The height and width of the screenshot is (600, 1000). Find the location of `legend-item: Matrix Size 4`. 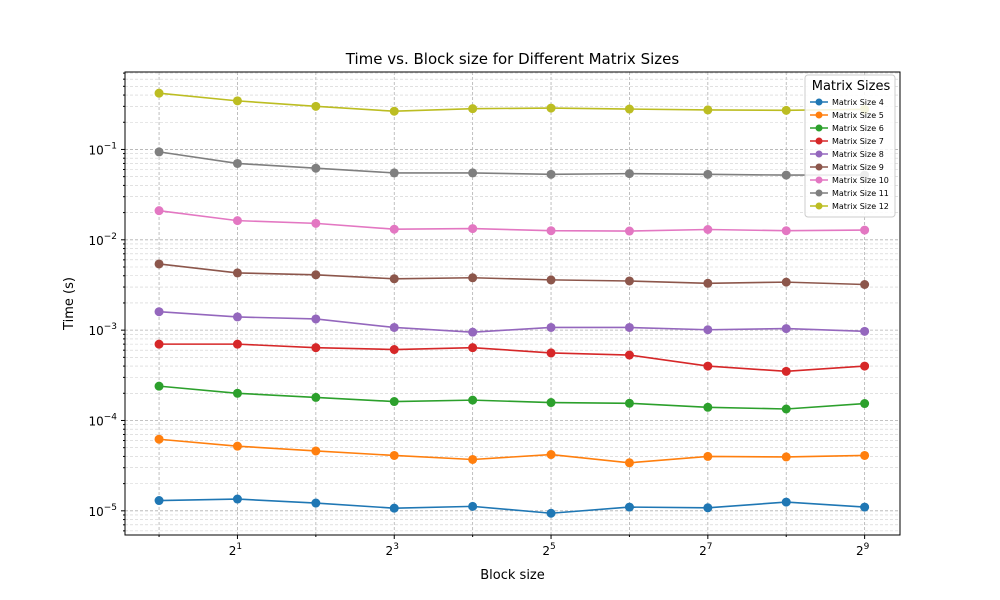

legend-item: Matrix Size 4 is located at coordinates (847, 102).